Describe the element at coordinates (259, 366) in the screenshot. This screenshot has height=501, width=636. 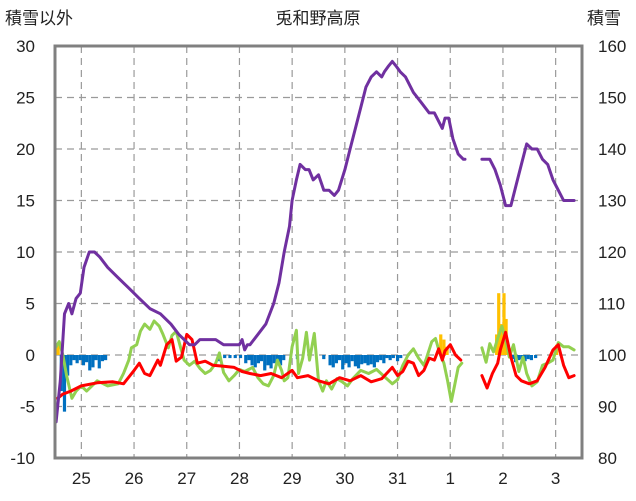
I see `temperature-line` at that location.